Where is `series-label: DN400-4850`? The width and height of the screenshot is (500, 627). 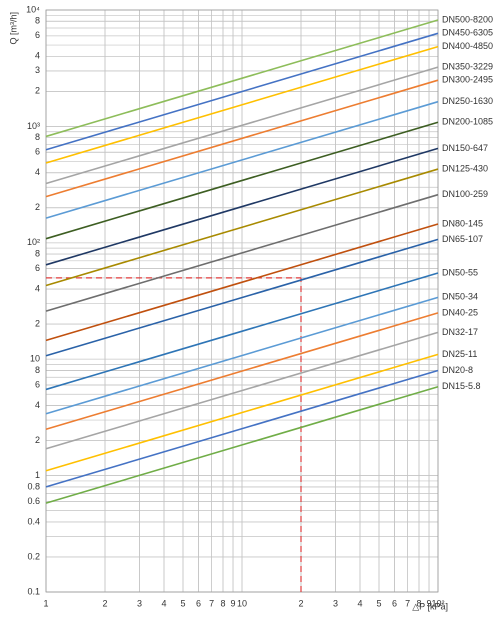 series-label: DN400-4850 is located at coordinates (467, 46).